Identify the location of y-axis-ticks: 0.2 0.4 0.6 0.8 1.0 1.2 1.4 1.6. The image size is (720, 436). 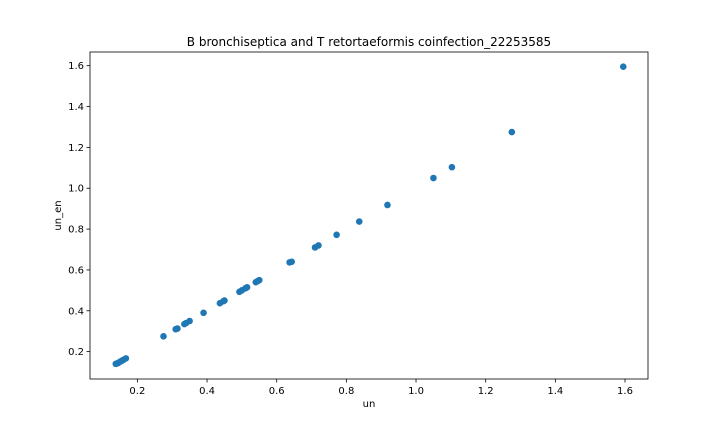
(79, 209).